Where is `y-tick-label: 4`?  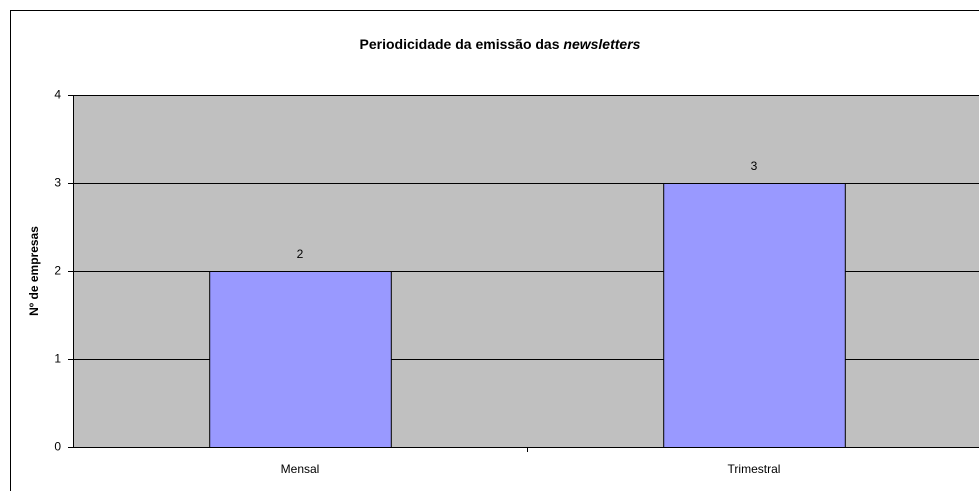 y-tick-label: 4 is located at coordinates (57, 95).